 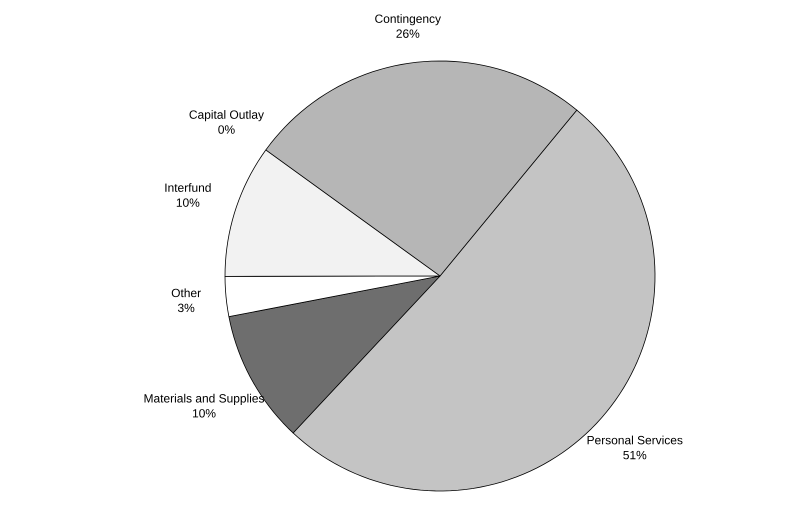 I want to click on data-label: 51%, so click(x=634, y=455).